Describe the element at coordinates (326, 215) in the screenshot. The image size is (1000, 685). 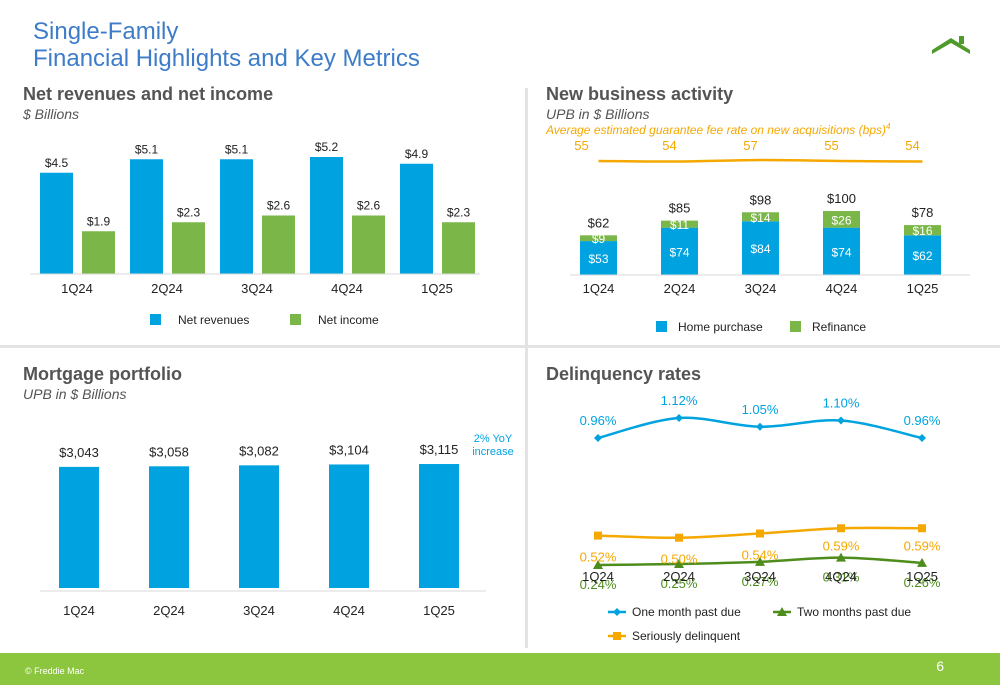
I see `bar-net-revenues-4Q24` at that location.